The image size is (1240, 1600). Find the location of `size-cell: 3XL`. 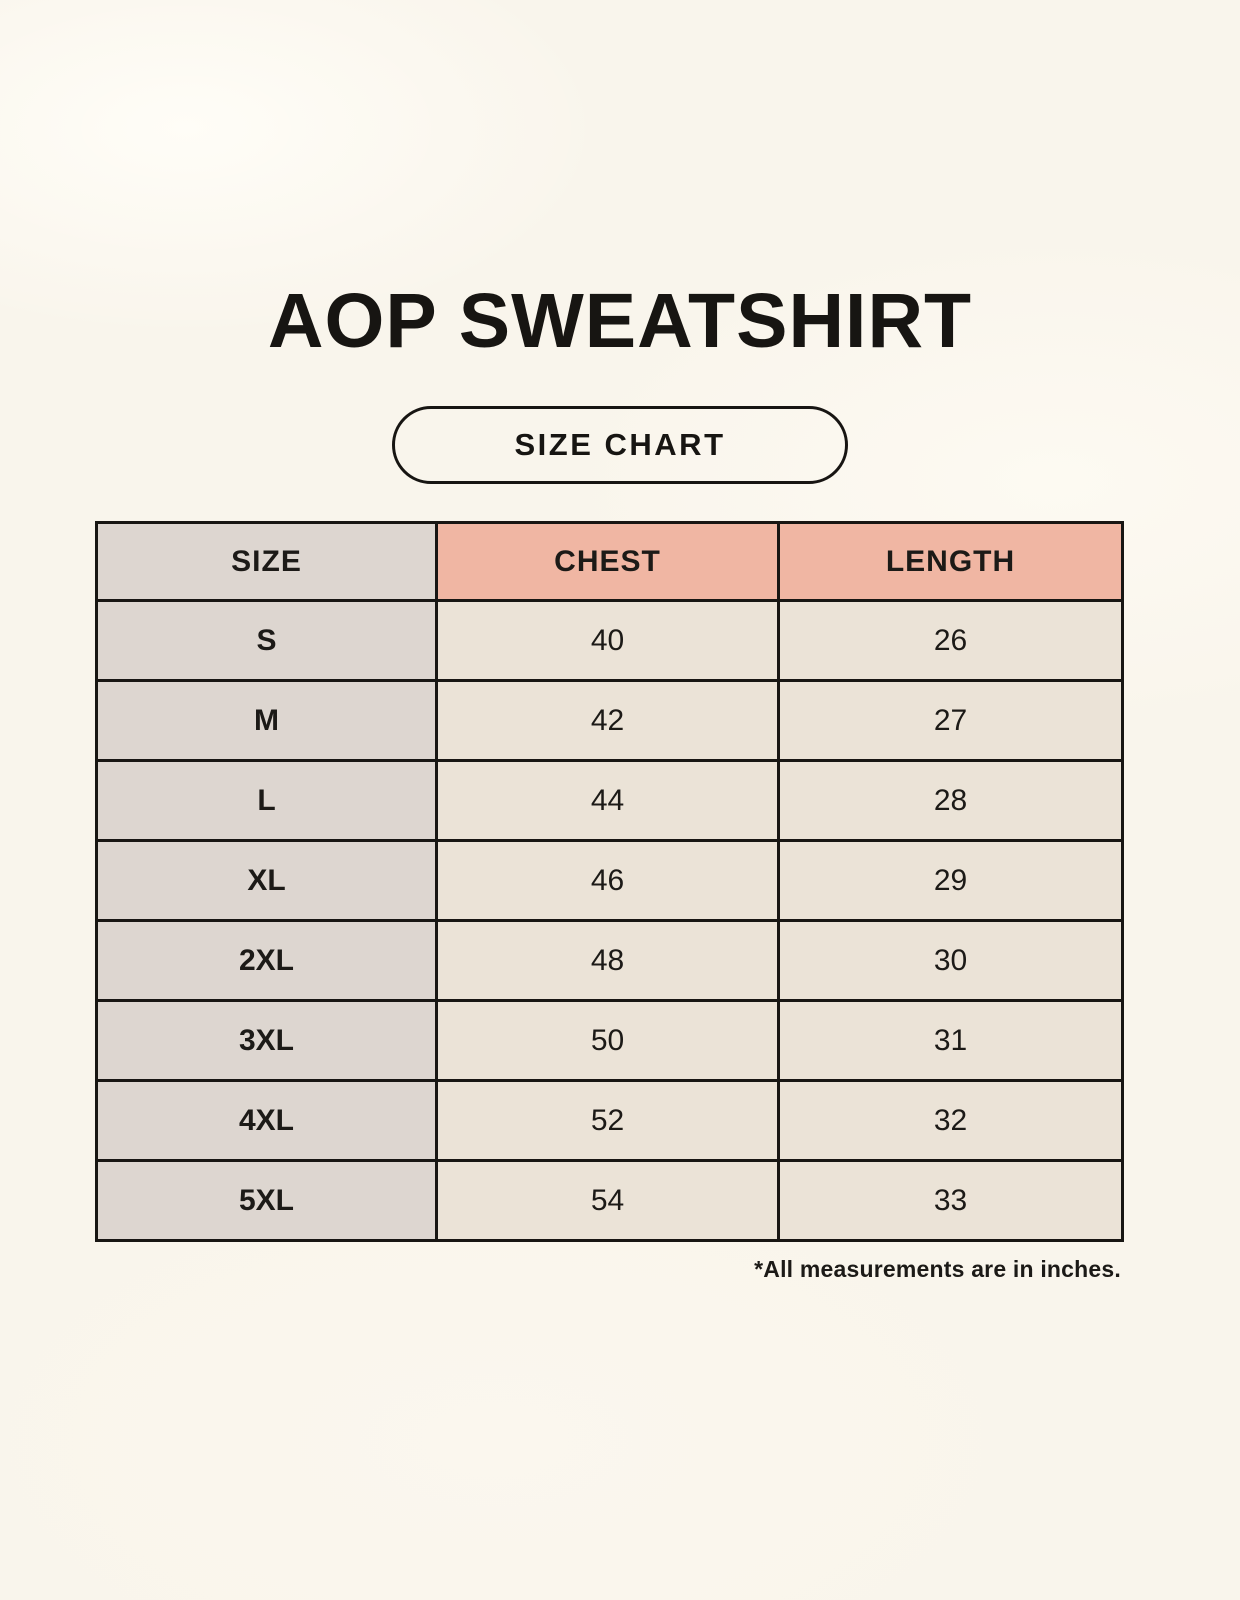

size-cell: 3XL is located at coordinates (266, 1040).